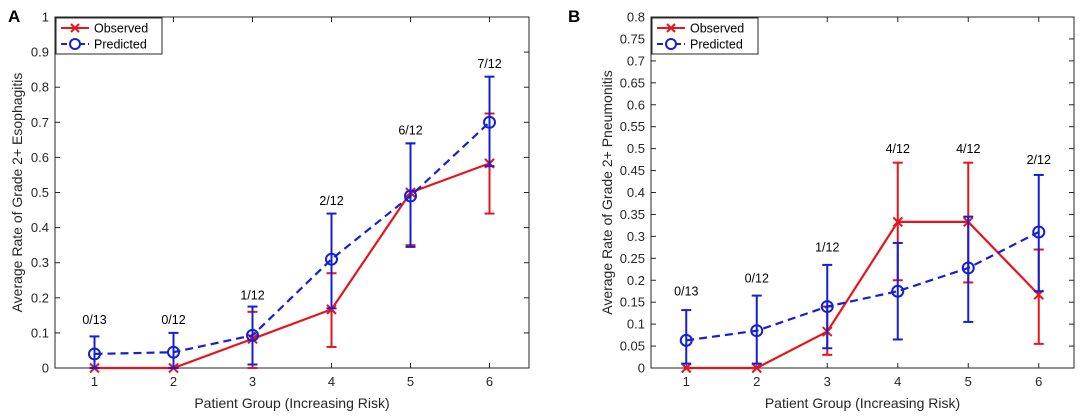  What do you see at coordinates (45, 17) in the screenshot?
I see `y-tick-label: 1` at bounding box center [45, 17].